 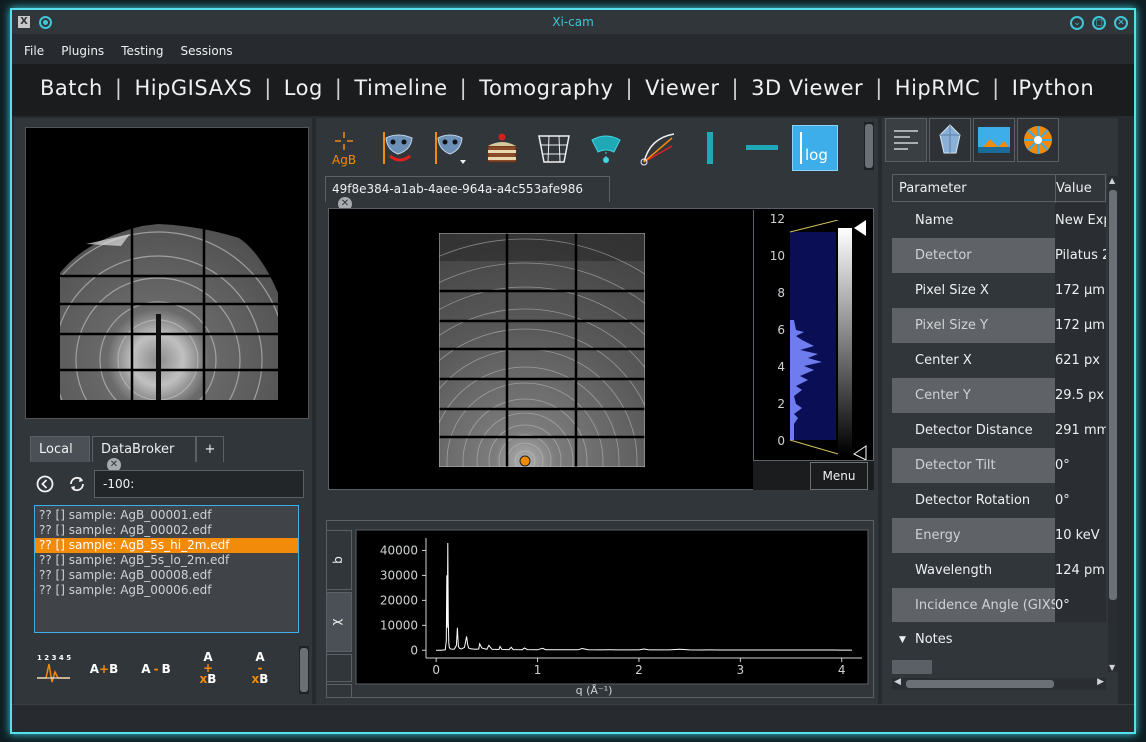 What do you see at coordinates (1080, 360) in the screenshot?
I see `parameter-value: 621 px` at bounding box center [1080, 360].